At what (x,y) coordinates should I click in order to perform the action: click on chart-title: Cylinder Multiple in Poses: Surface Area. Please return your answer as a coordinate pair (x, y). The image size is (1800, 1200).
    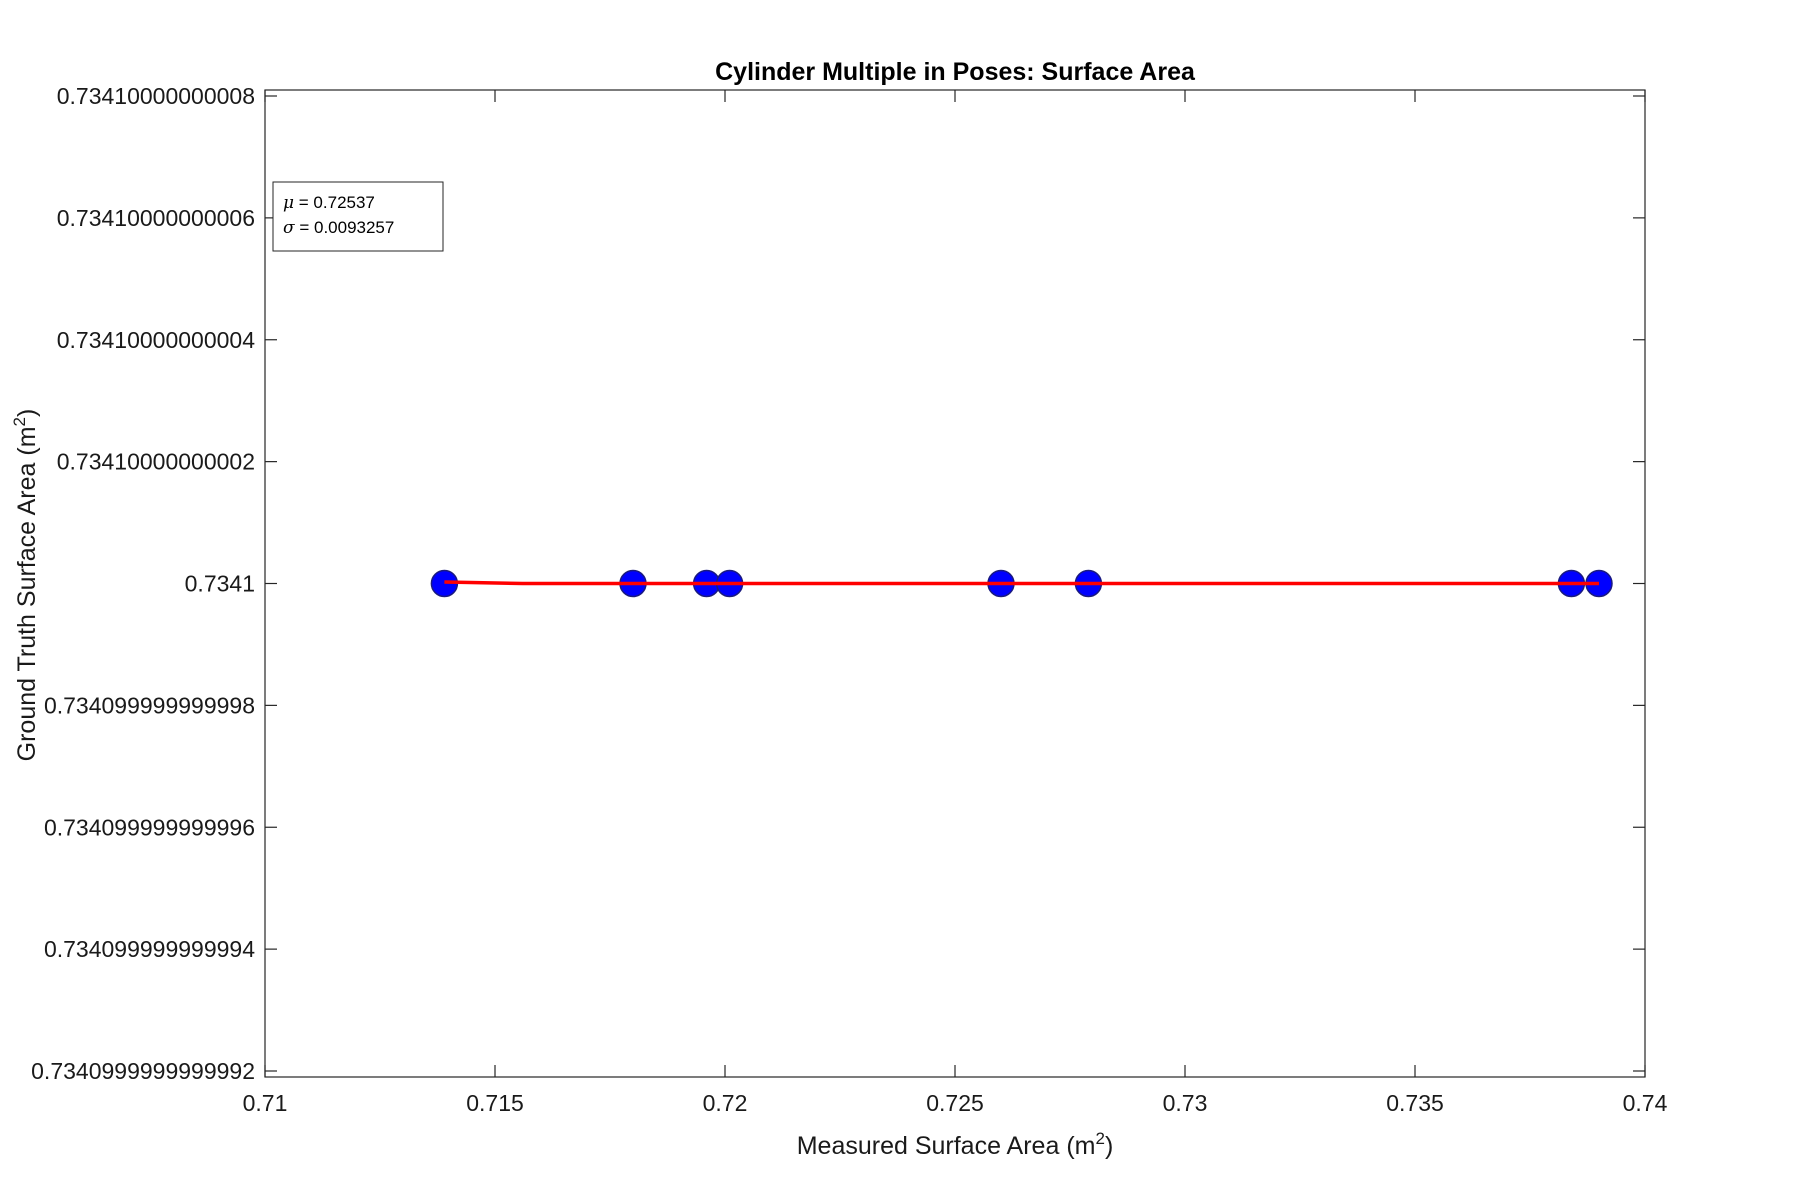
    Looking at the image, I should click on (955, 72).